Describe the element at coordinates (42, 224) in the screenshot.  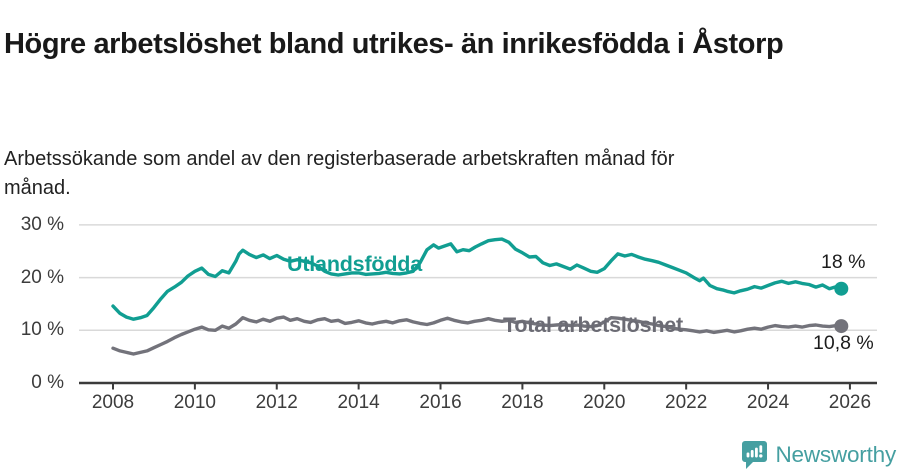
I see `y-tick-label-30: 30 %` at that location.